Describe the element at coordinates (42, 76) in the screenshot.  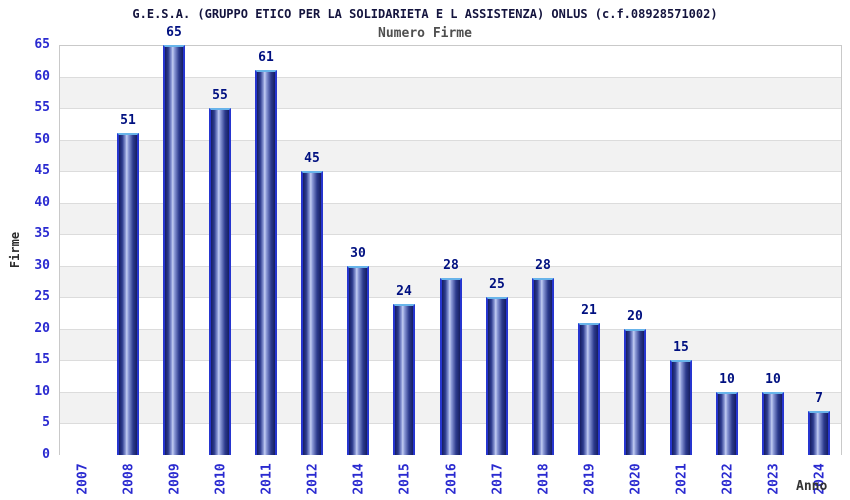
I see `y-tick-label: 60` at that location.